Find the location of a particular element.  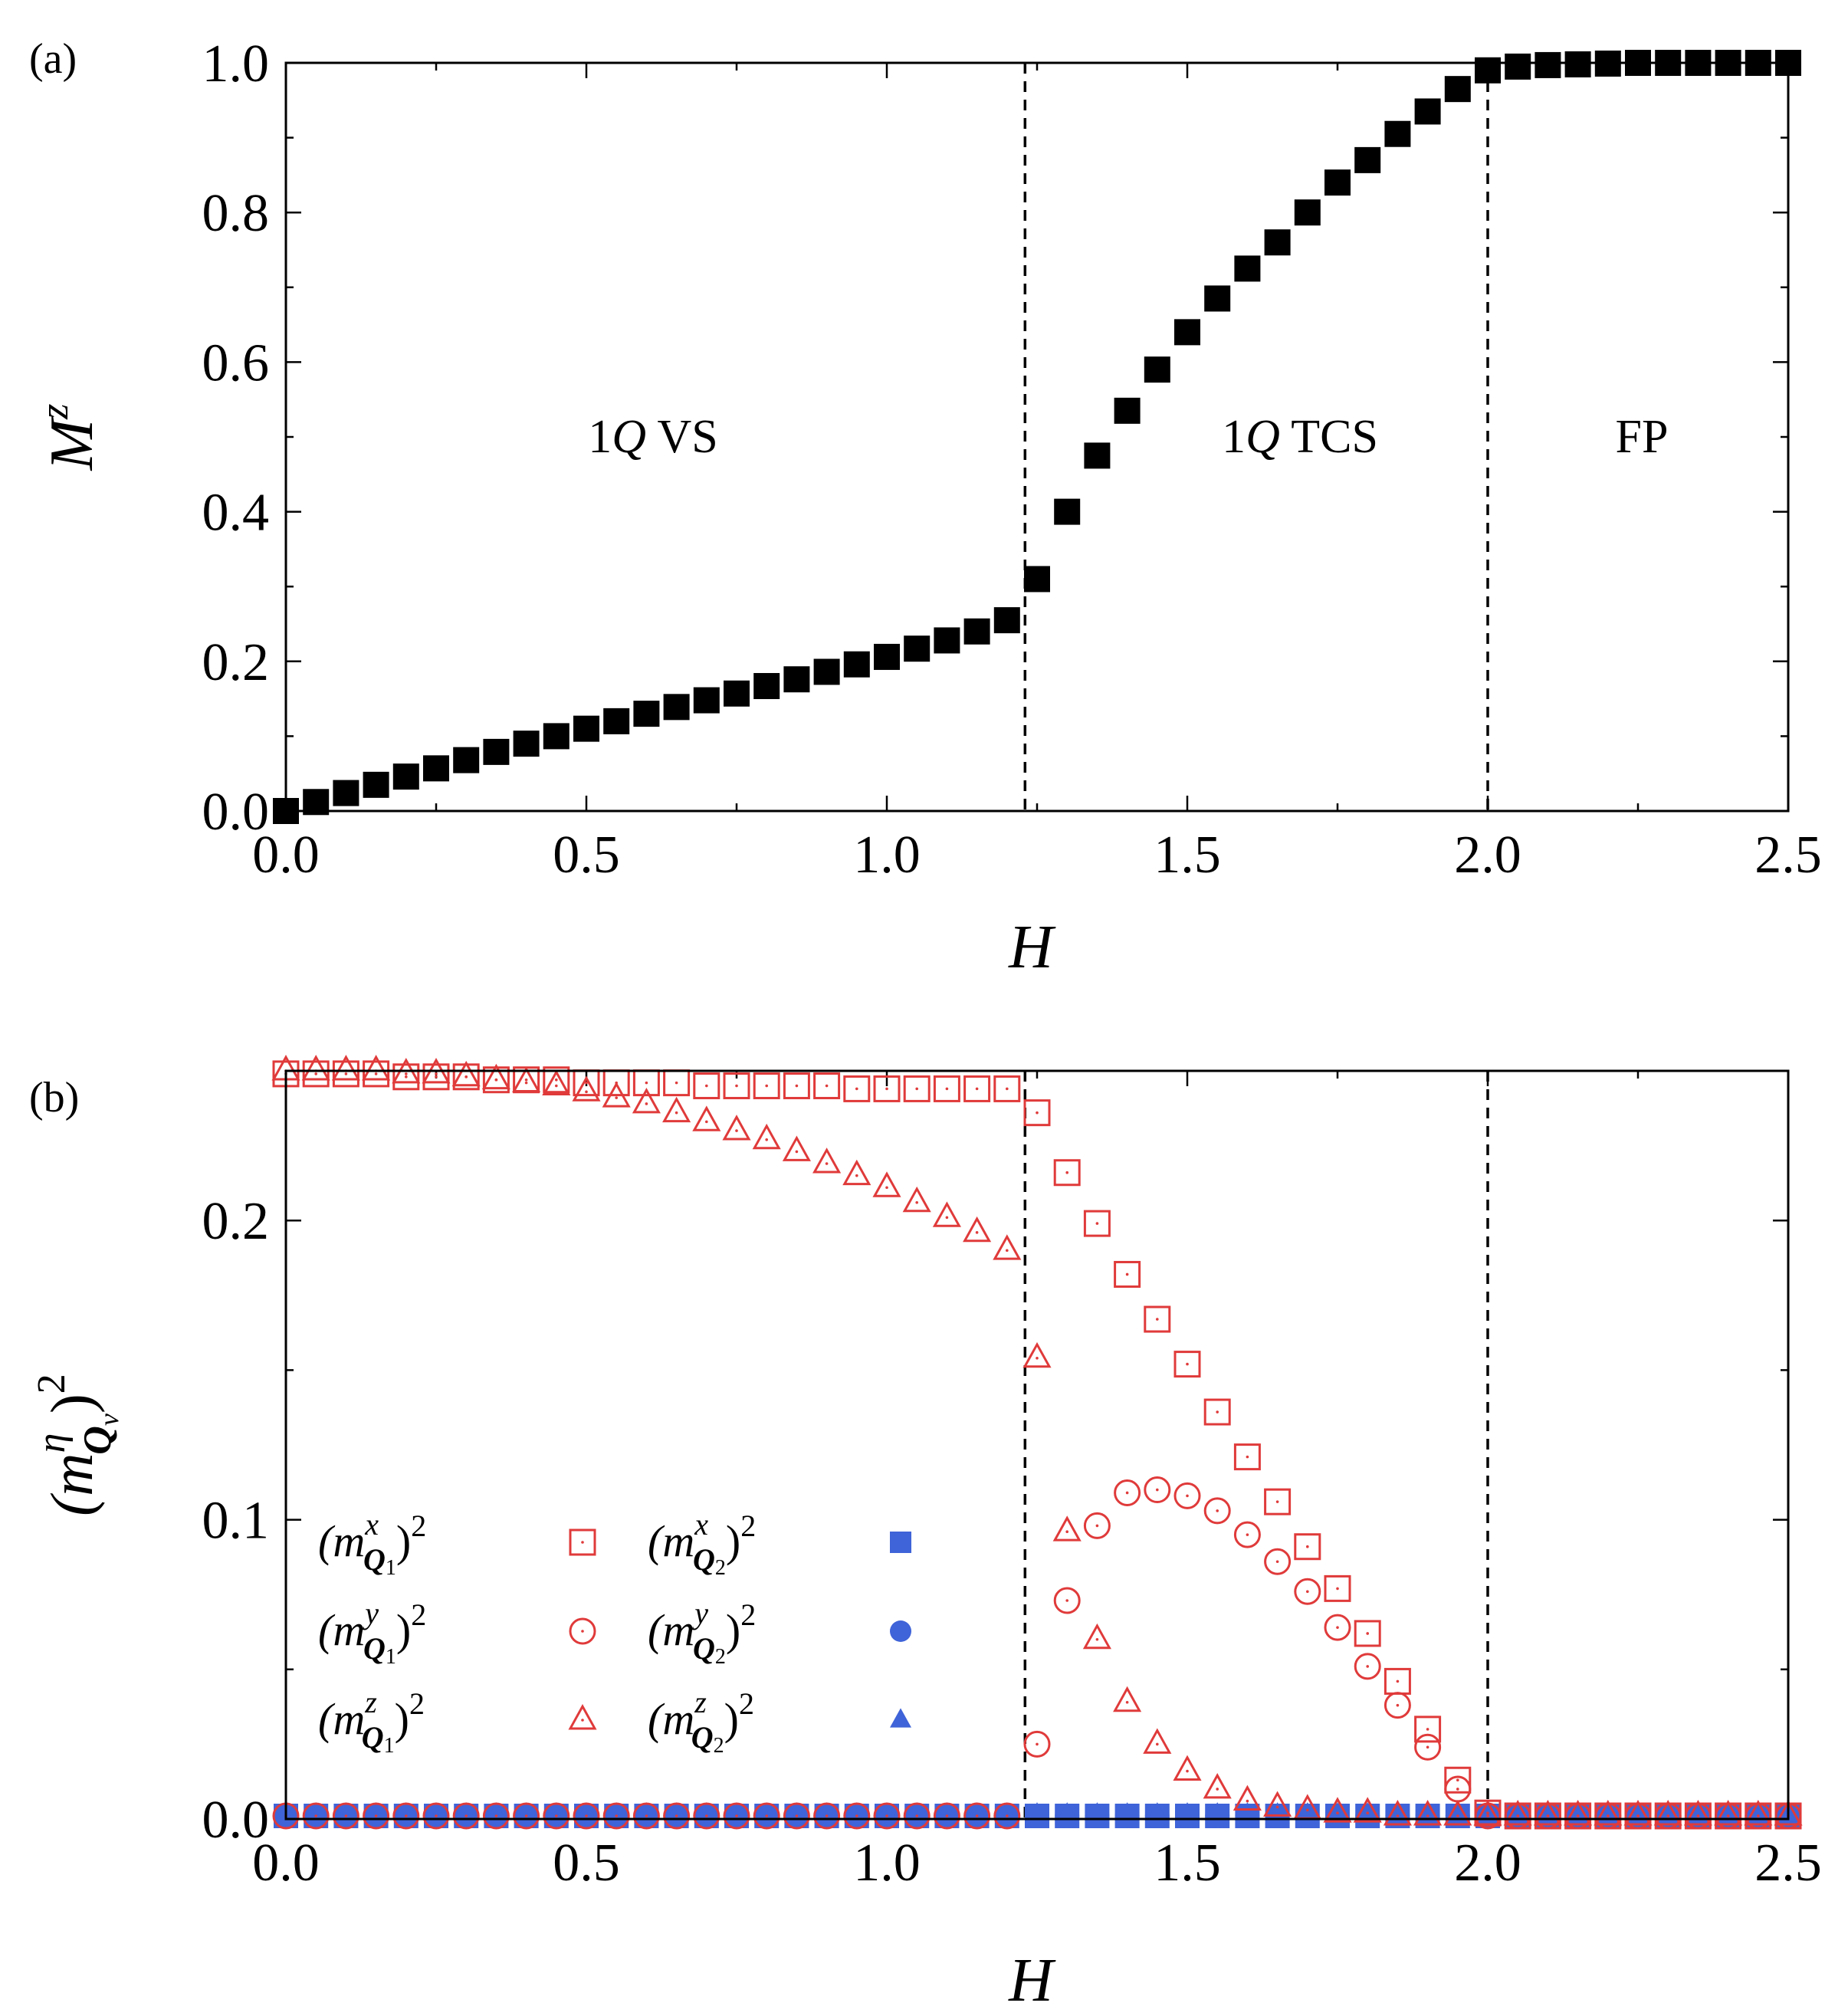

region-label-fp: FP is located at coordinates (1642, 437).